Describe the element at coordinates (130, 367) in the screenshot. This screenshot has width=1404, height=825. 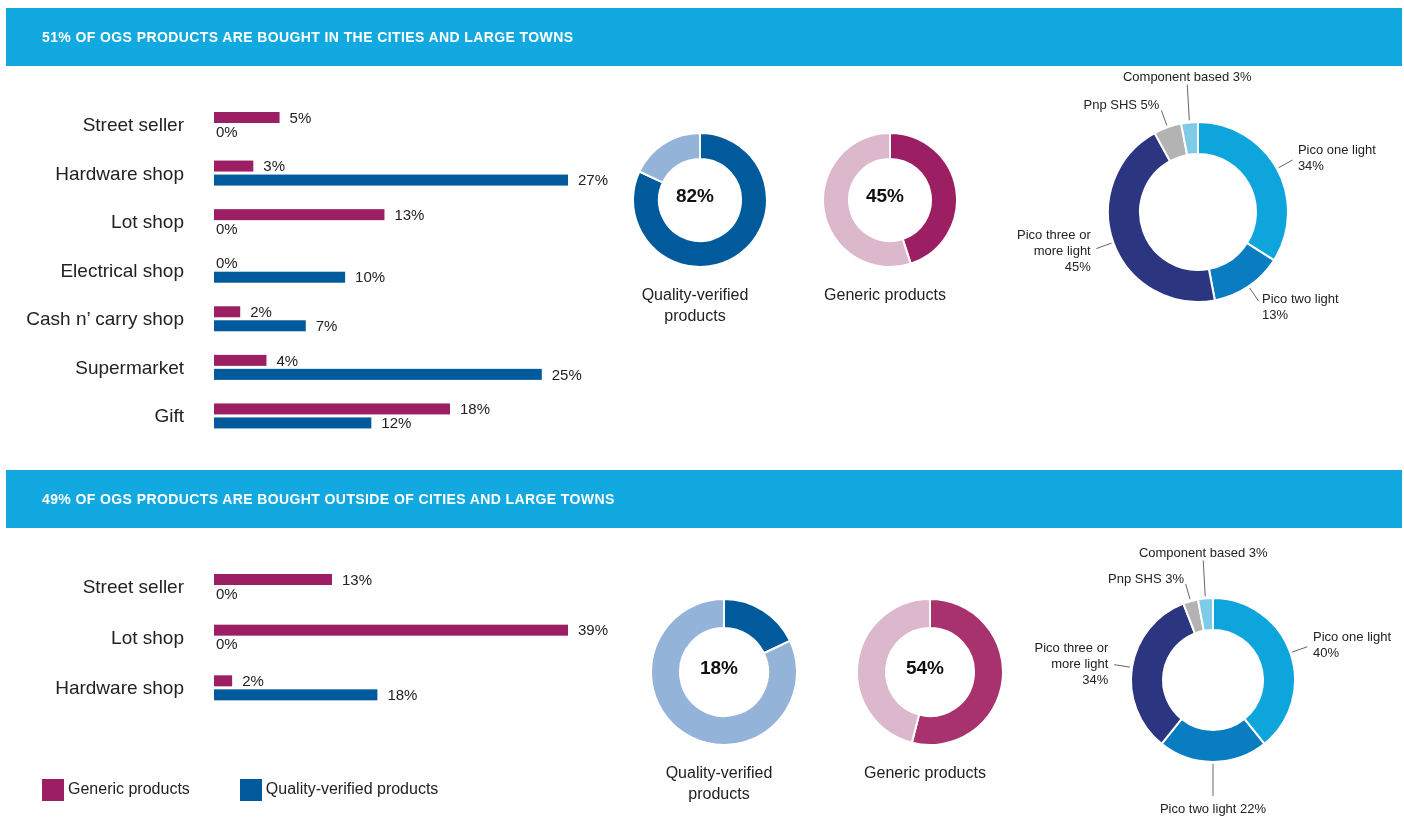
I see `y-tick-label: Supermarket` at that location.